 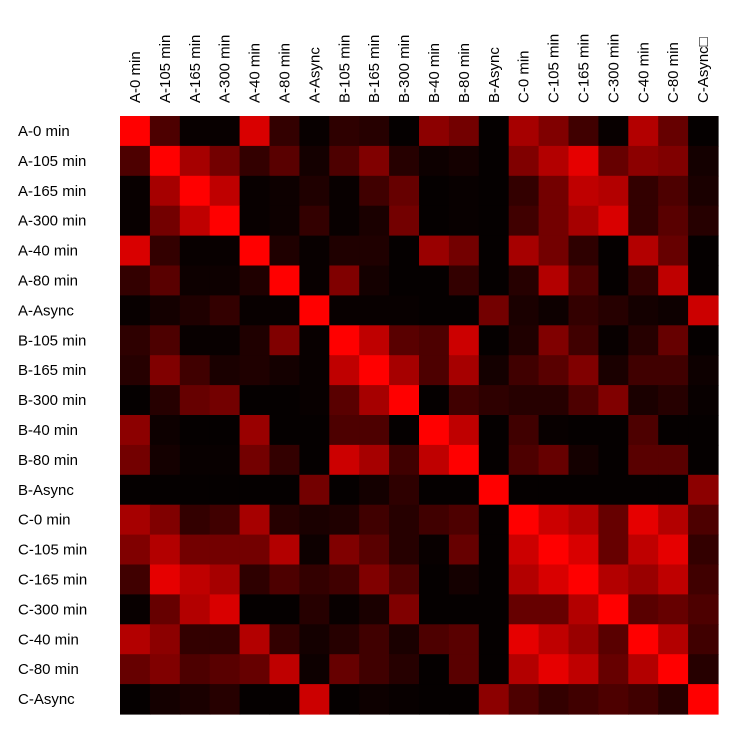 What do you see at coordinates (703, 70) in the screenshot?
I see `column-label: C-Async□` at bounding box center [703, 70].